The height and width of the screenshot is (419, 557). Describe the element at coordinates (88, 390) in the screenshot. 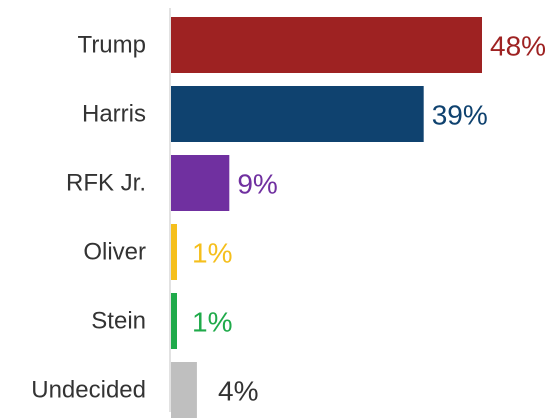

I see `category-label-undecided: Undecided` at that location.